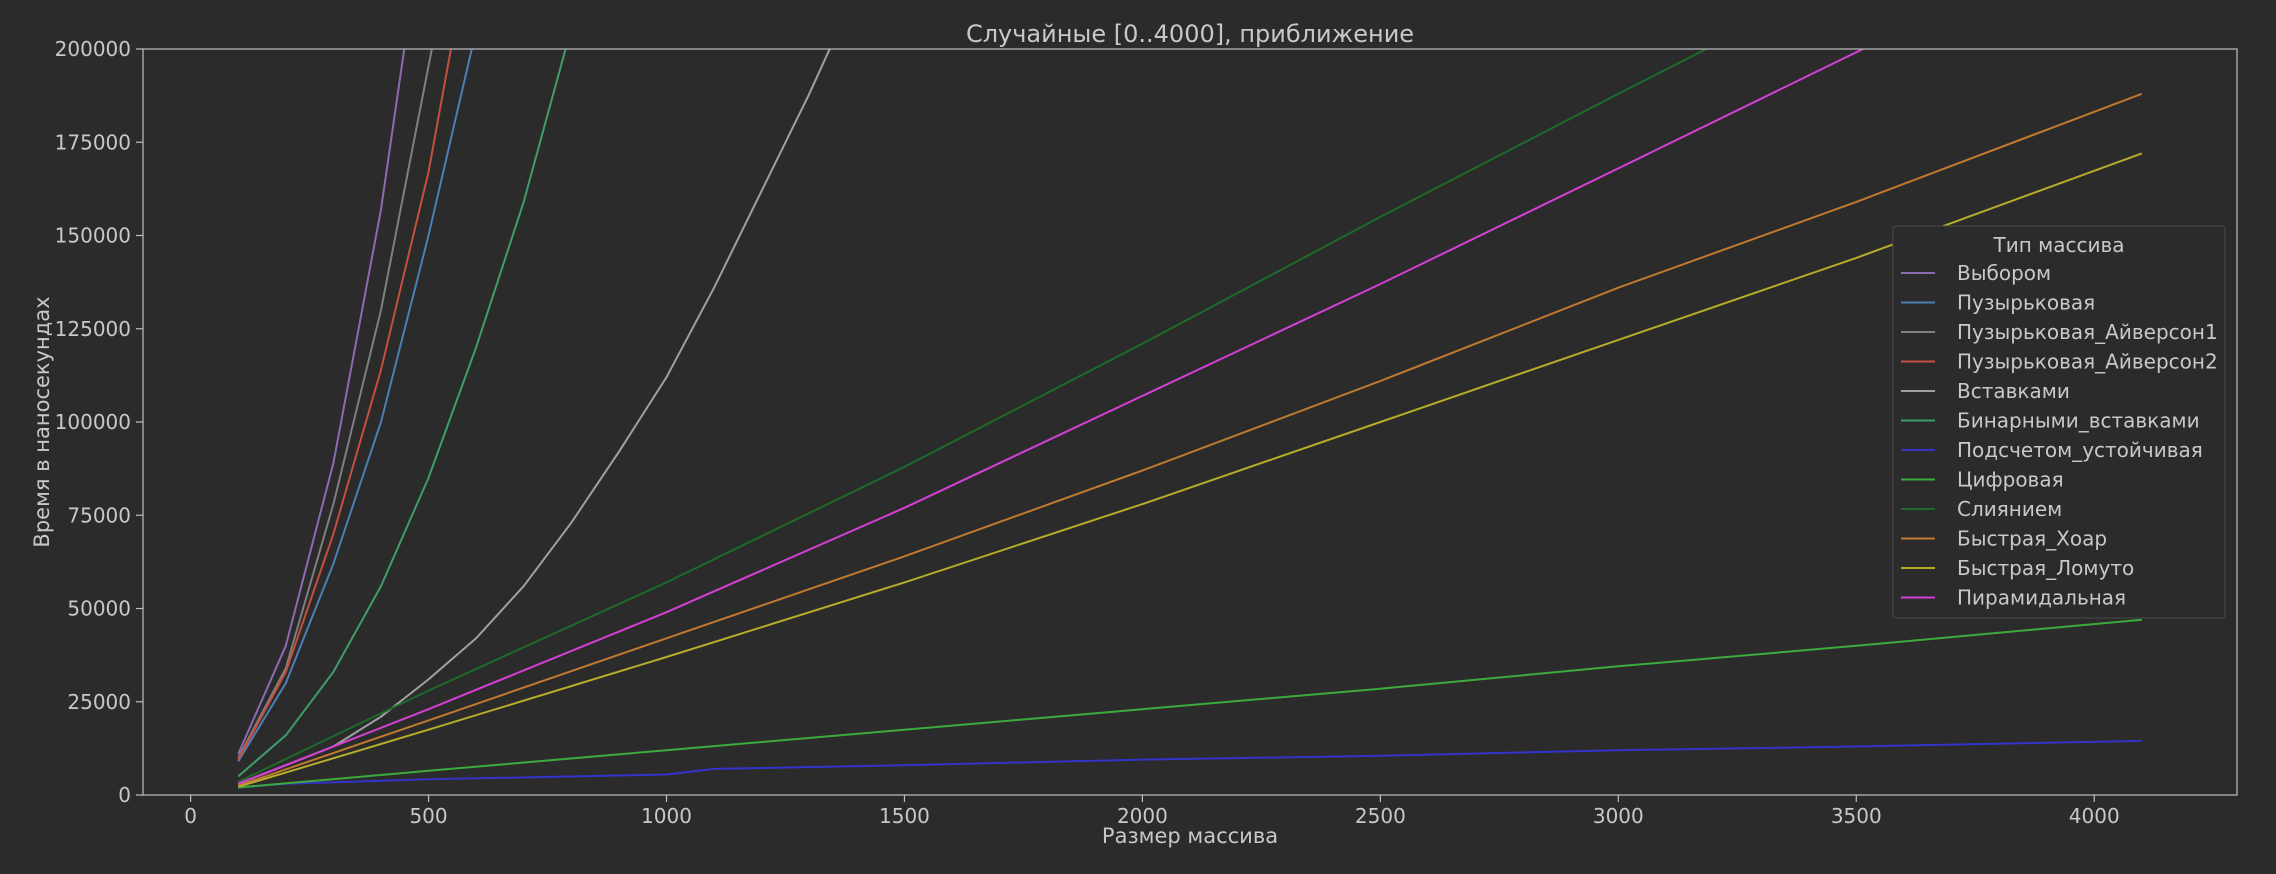  Describe the element at coordinates (1856, 816) in the screenshot. I see `x-tick-label: 3500` at that location.